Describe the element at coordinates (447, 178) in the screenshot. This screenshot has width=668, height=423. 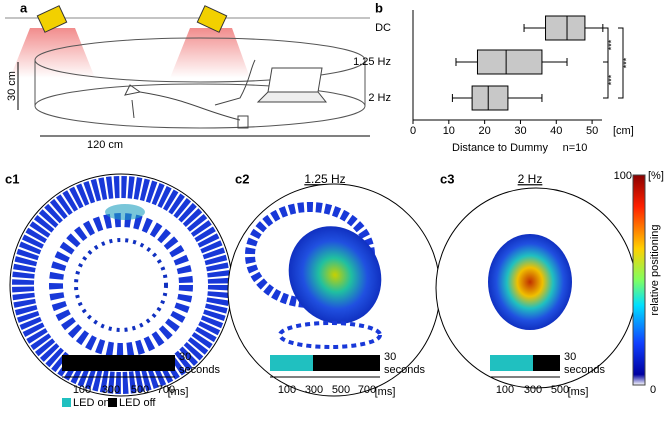
I see `panel-label: c3` at that location.